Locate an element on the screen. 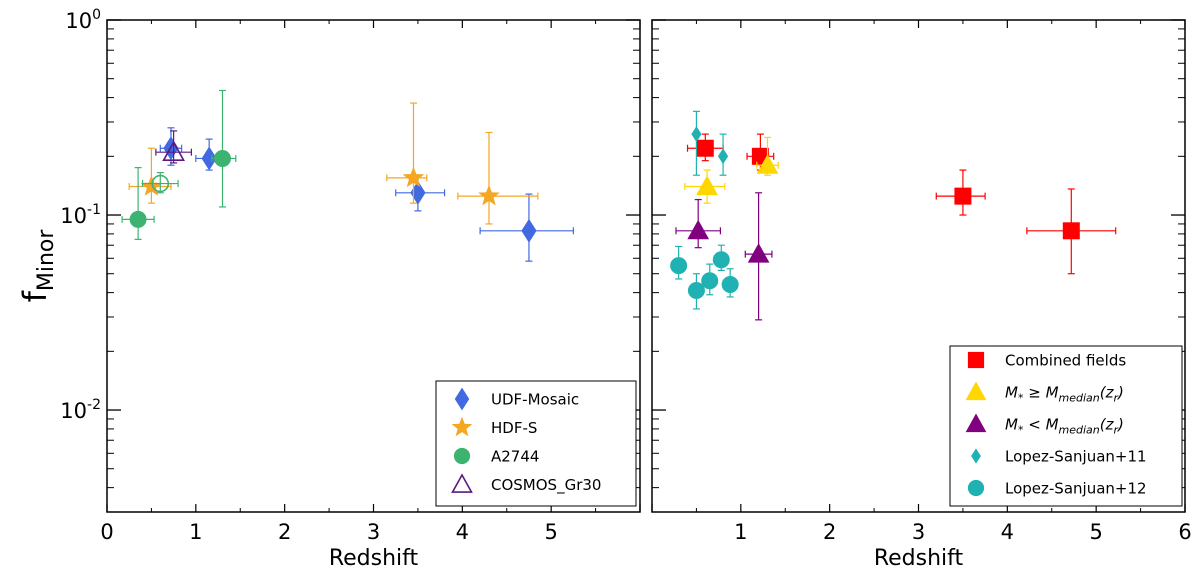 This screenshot has height=572, width=1200. legend-label: M* ≥ Mmedian(zr) is located at coordinates (1064, 394).